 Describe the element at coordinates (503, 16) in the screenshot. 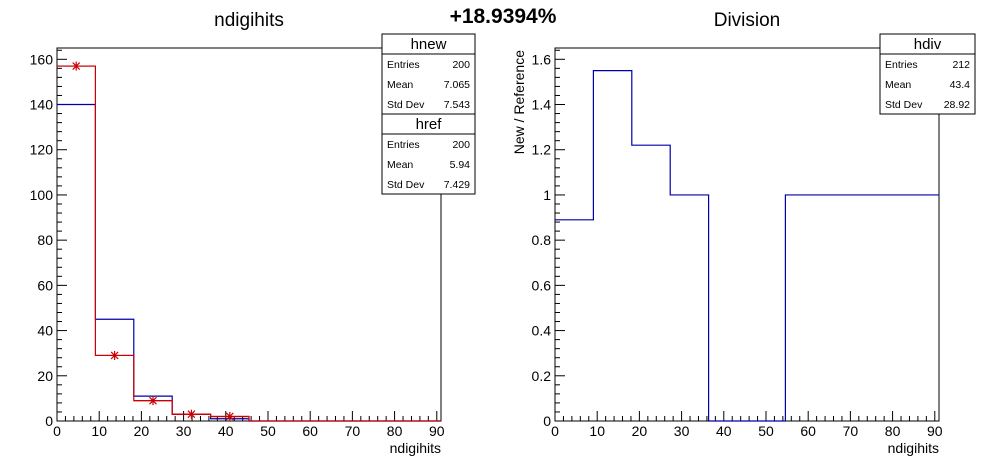

I see `banner-percent: +18.9394%` at that location.